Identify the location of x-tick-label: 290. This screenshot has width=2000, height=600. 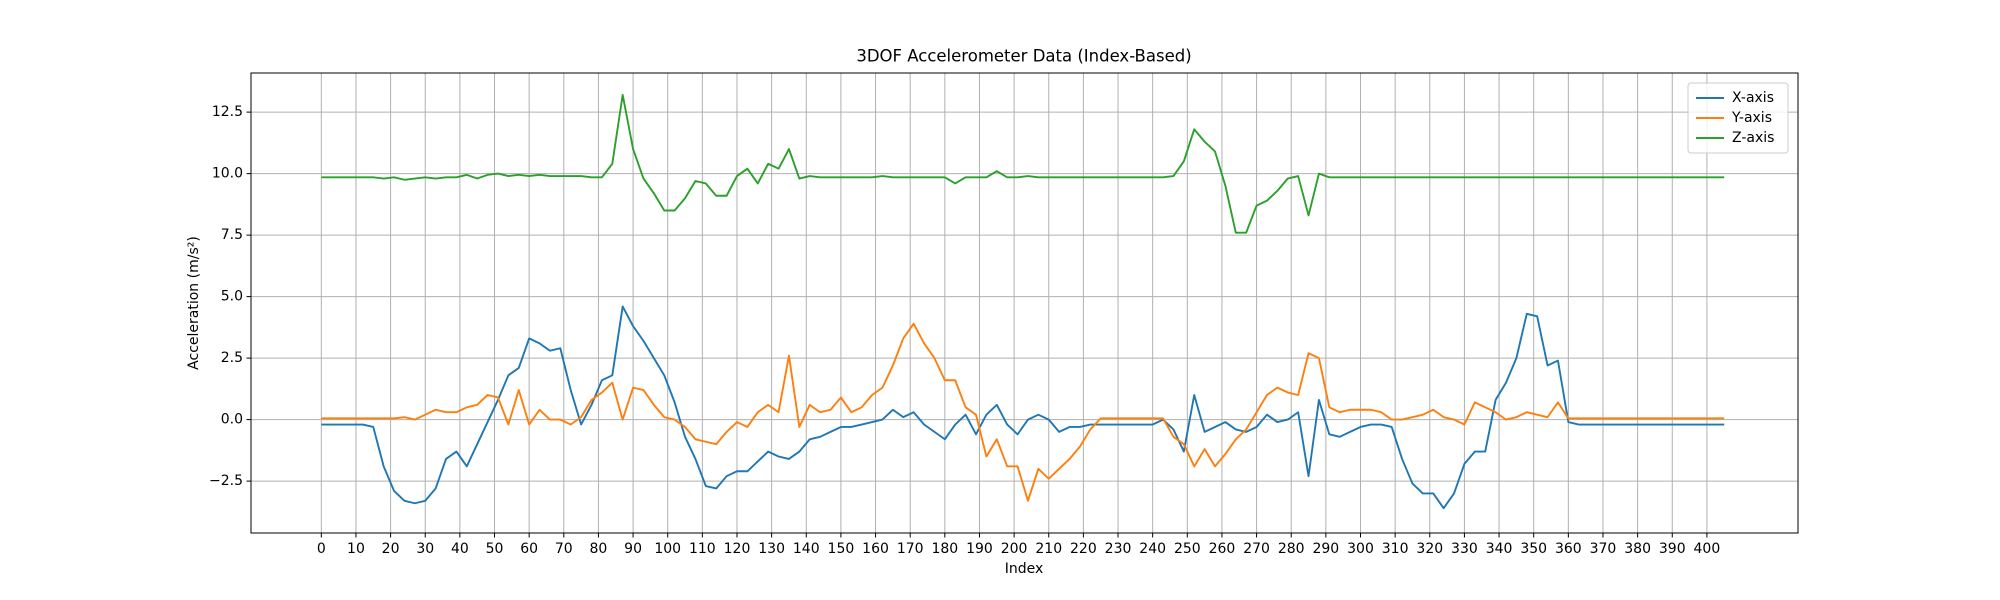
(1325, 549).